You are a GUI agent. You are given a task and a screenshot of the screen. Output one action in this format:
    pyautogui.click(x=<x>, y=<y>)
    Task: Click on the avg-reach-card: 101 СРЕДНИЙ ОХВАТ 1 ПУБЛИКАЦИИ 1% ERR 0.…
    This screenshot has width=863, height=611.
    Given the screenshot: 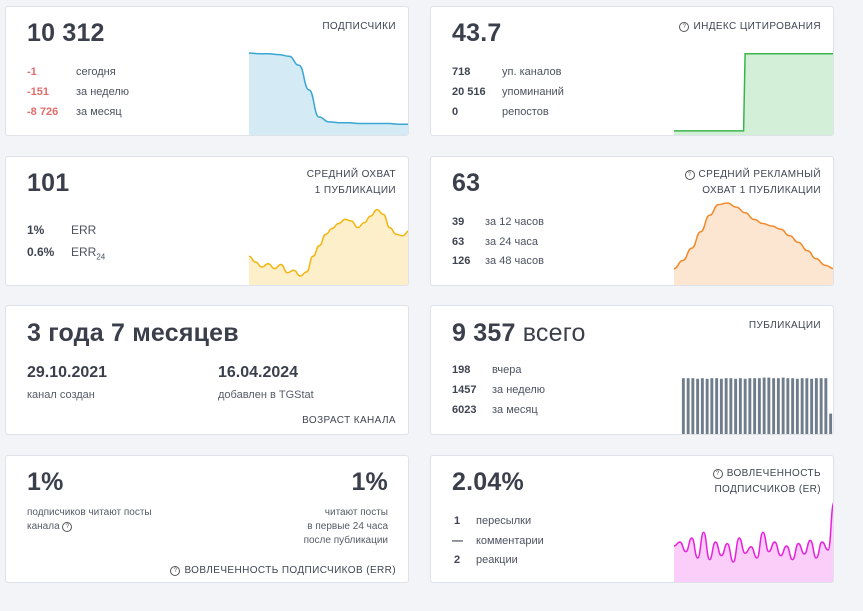 What is the action you would take?
    pyautogui.click(x=207, y=221)
    